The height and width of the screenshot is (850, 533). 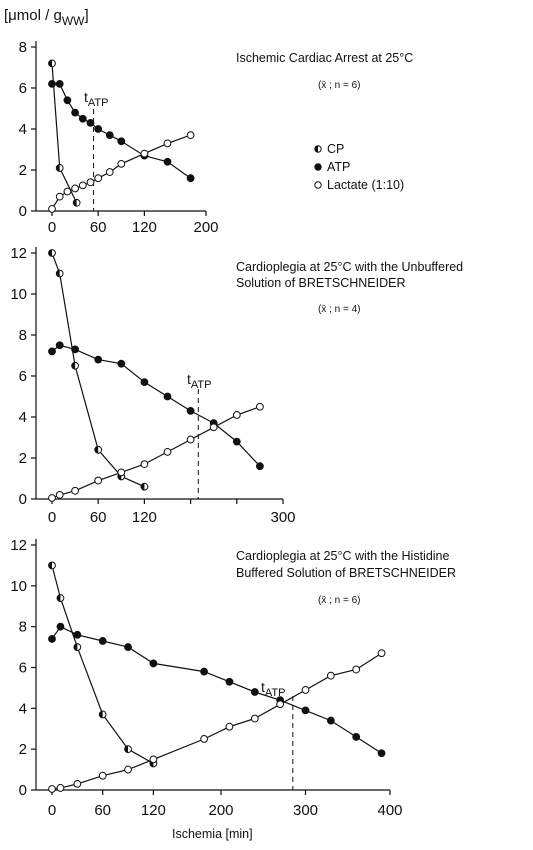 I want to click on x-tick-label: 120, so click(x=144, y=227).